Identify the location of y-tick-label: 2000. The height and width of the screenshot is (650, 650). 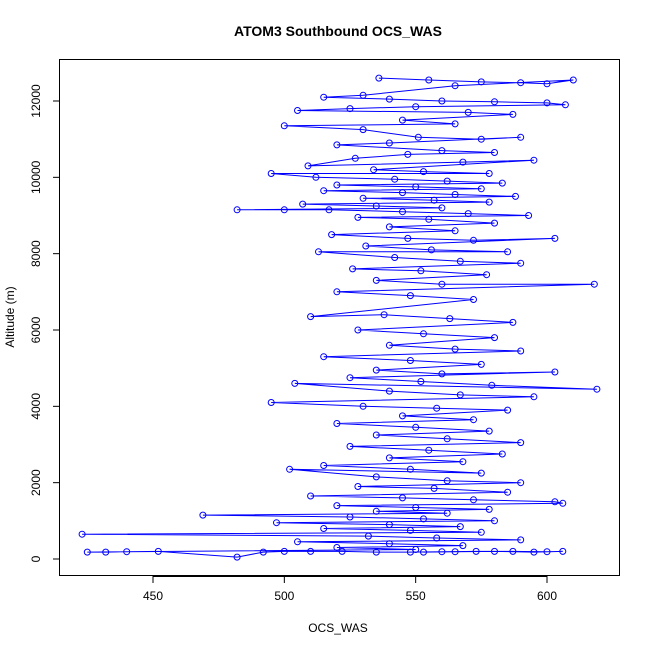
(36, 482).